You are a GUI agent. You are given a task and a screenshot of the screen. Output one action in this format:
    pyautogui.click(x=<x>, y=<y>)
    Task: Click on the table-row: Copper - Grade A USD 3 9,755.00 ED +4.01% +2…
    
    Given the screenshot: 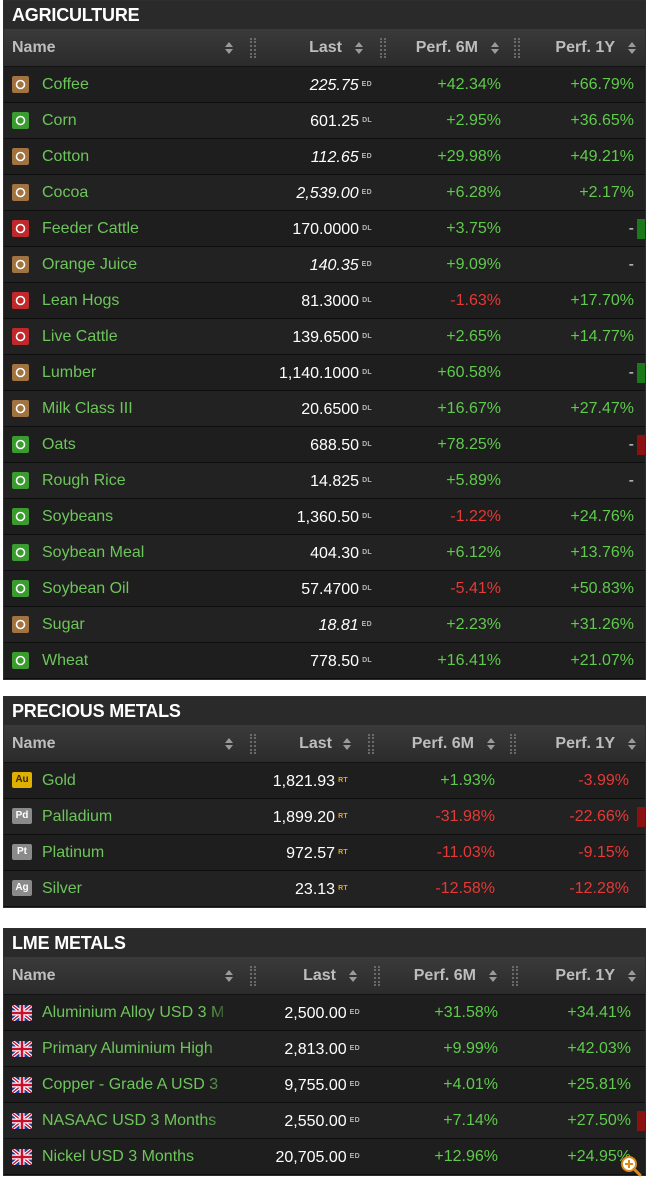 What is the action you would take?
    pyautogui.click(x=324, y=1085)
    